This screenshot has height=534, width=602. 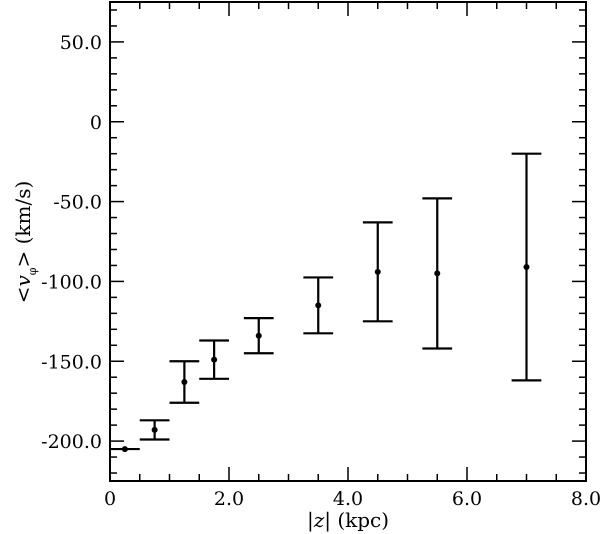 What do you see at coordinates (467, 499) in the screenshot?
I see `x-tick-label: 6.0` at bounding box center [467, 499].